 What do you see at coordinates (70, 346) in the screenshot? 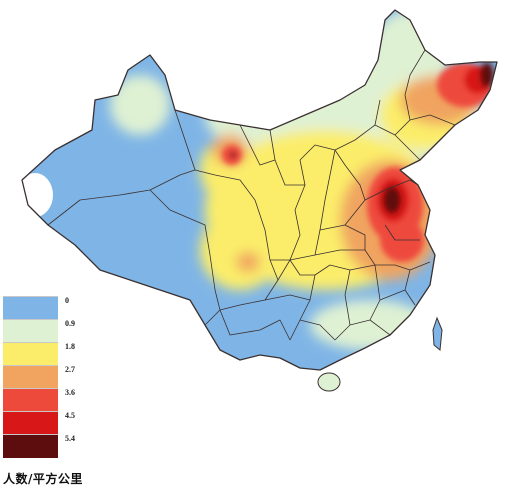
I see `legend-label: 1.8` at bounding box center [70, 346].